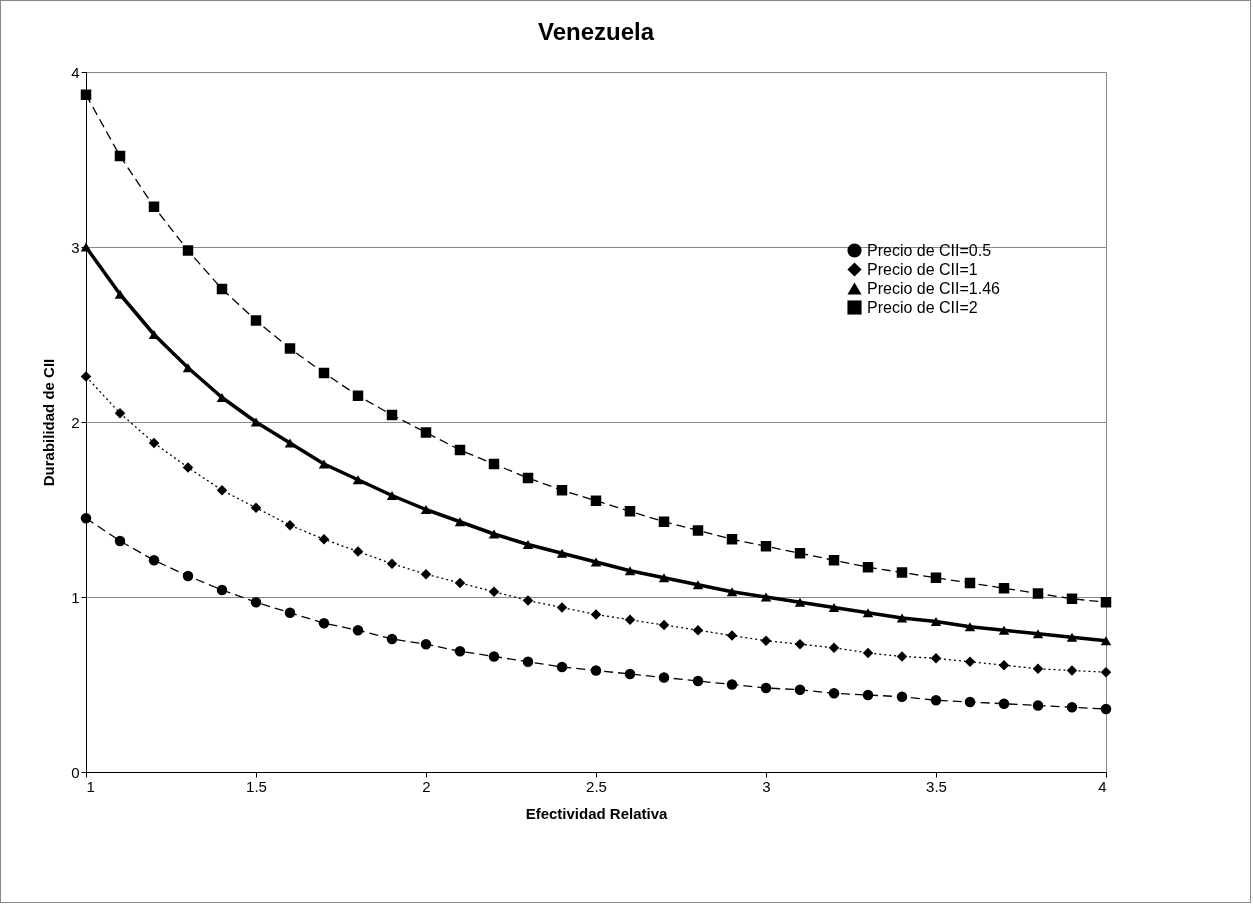  Describe the element at coordinates (256, 786) in the screenshot. I see `x-tick-label: 1.5` at that location.